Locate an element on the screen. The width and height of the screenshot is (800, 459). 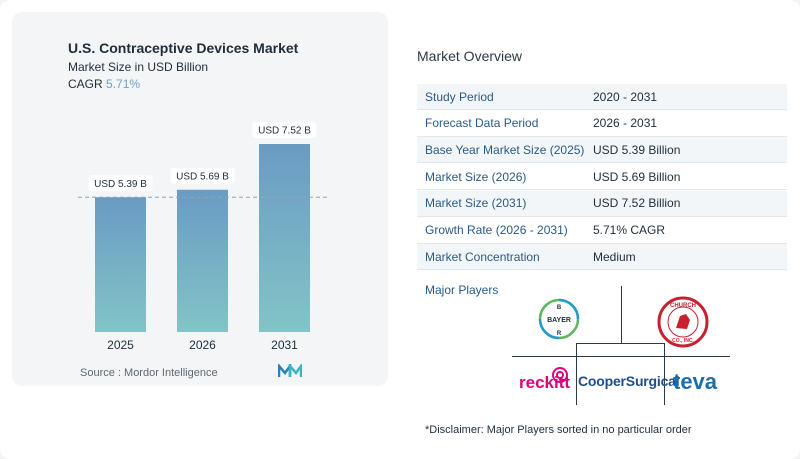
overview-row: Forecast Data Period 2026 - 2031 is located at coordinates (602, 124).